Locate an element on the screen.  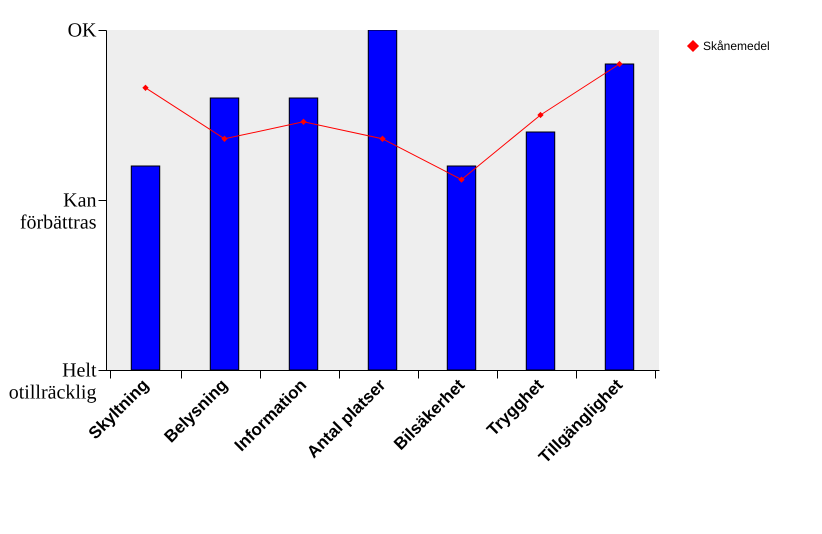
text: OK is located at coordinates (83, 31).